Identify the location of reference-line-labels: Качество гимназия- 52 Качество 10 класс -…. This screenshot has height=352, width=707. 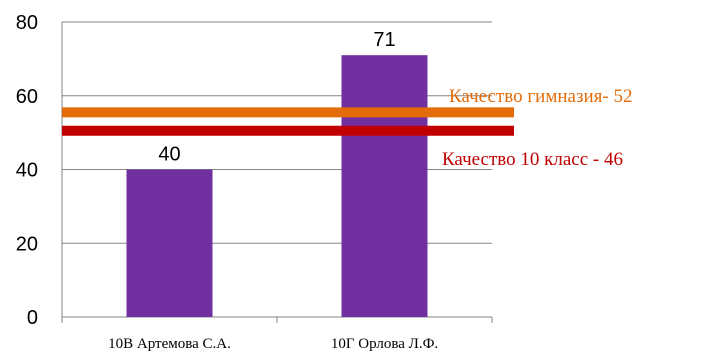
(537, 128).